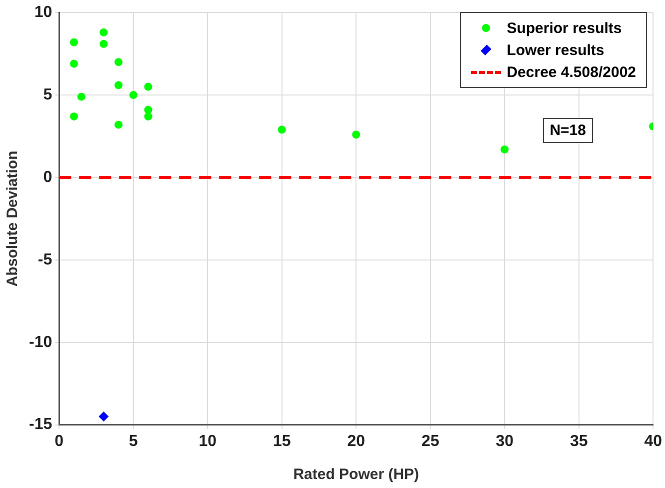  Describe the element at coordinates (133, 441) in the screenshot. I see `x-tick-label: 5` at that location.